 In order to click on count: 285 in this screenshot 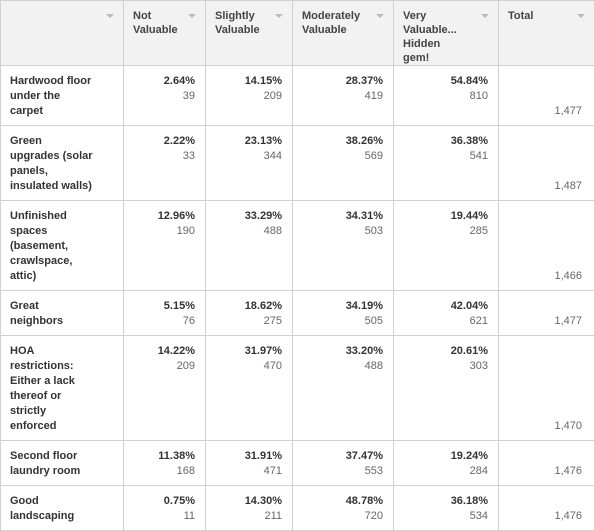, I will do `click(445, 231)`.